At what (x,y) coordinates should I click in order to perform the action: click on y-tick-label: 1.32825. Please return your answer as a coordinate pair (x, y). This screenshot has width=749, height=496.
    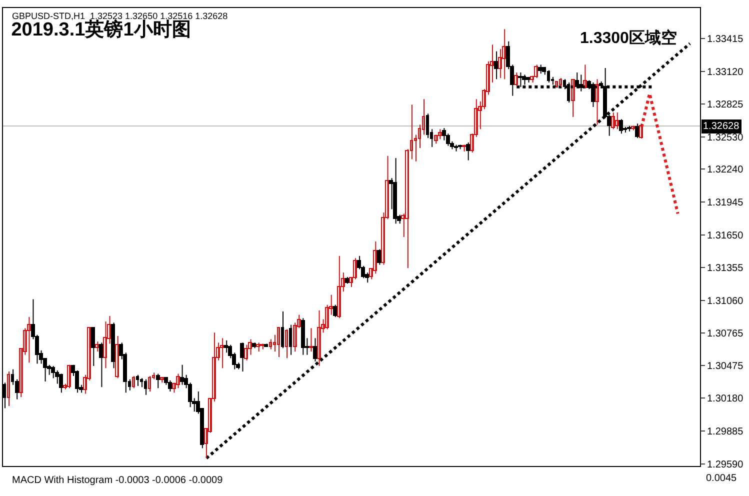
    Looking at the image, I should click on (725, 105).